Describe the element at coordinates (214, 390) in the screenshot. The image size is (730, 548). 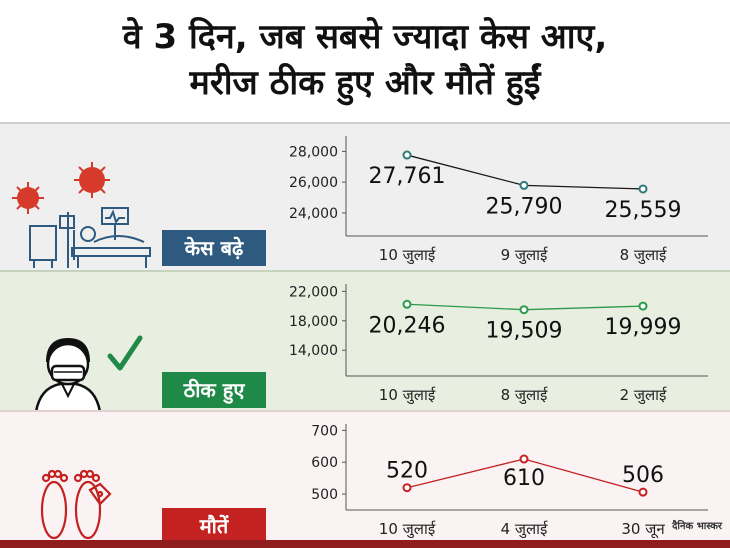
I see `label-recovered: ठीक हुए` at that location.